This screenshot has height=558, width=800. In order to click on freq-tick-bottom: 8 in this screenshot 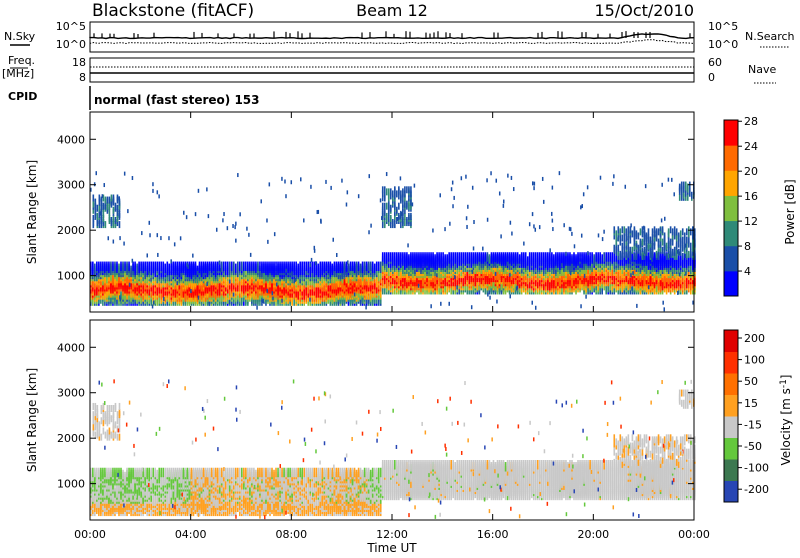, I will do `click(82, 77)`.